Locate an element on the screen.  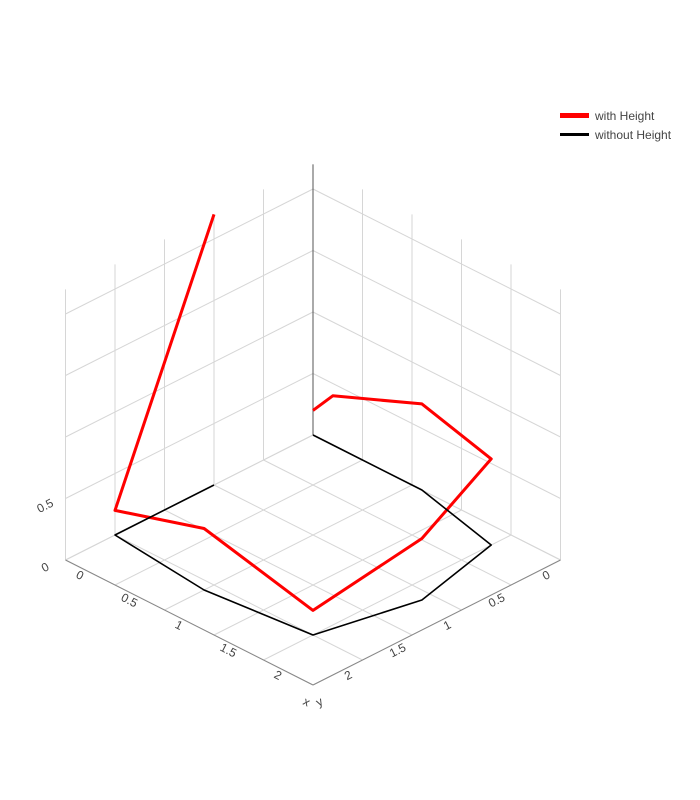
x-tick-label: 0.5 is located at coordinates (130, 600).